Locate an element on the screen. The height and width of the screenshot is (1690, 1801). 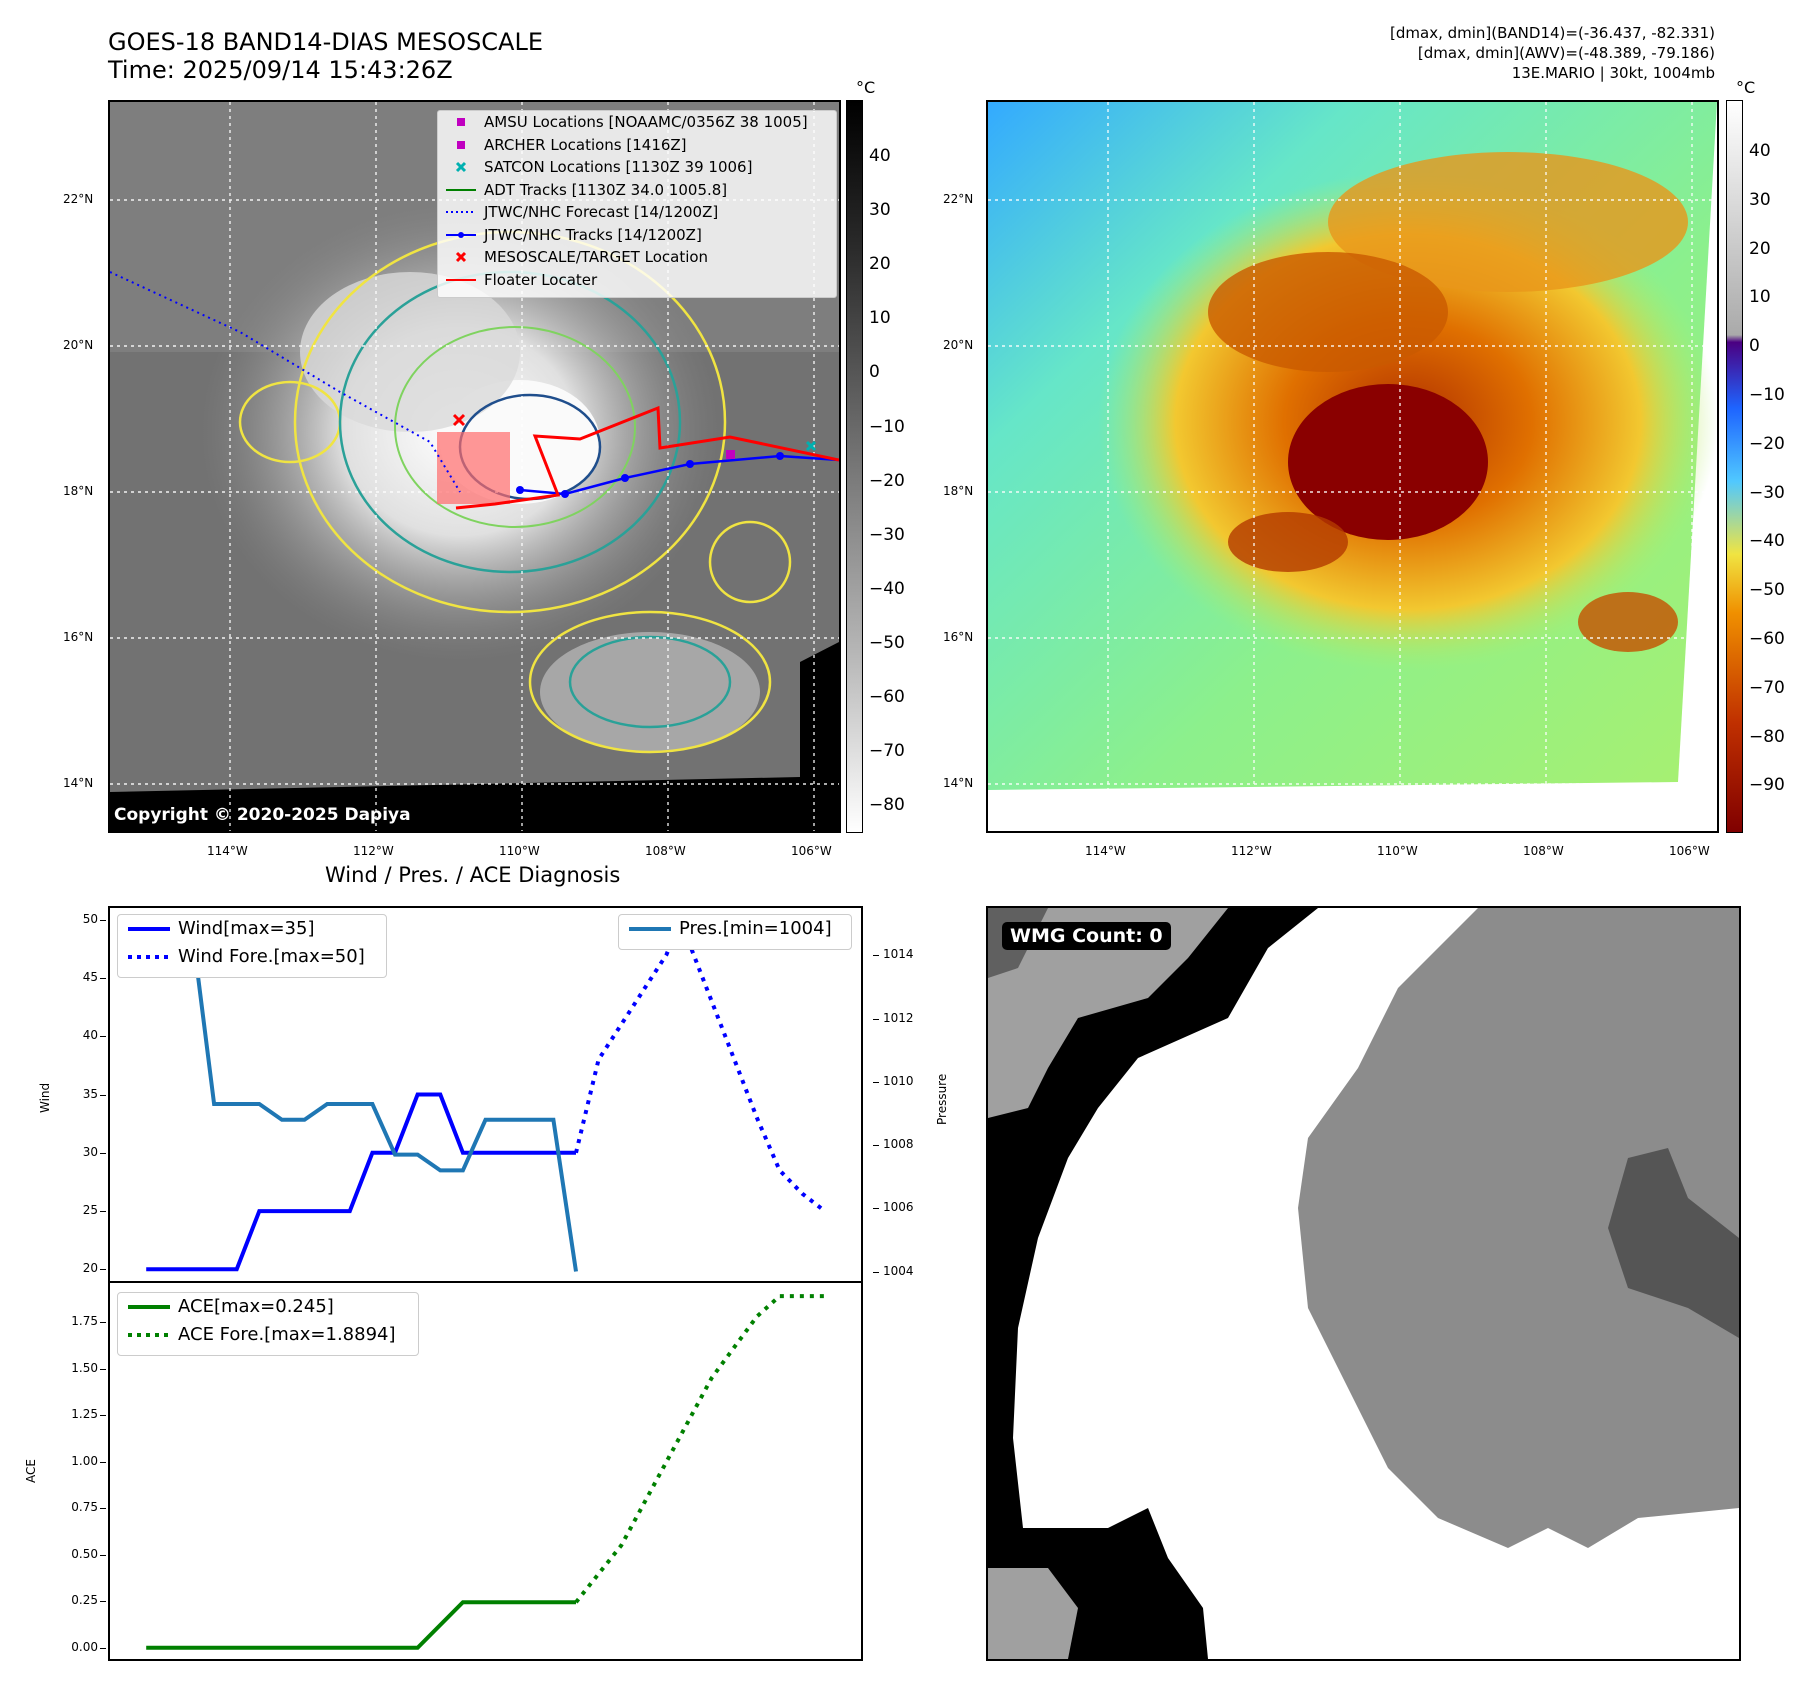
colorbar-tick-label: 40 is located at coordinates (880, 156).